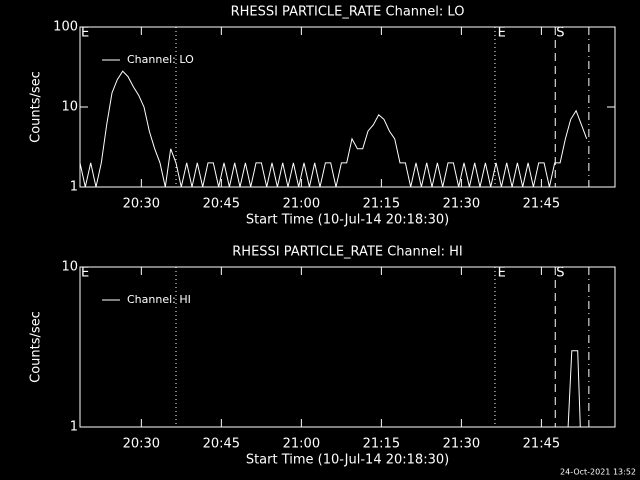 This screenshot has height=480, width=640. What do you see at coordinates (598, 472) in the screenshot?
I see `footer: 24-Oct-2021 13:52` at bounding box center [598, 472].